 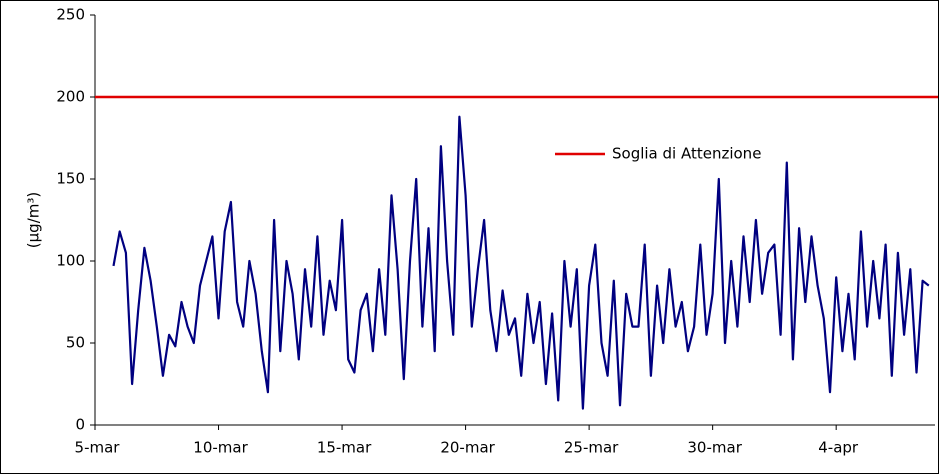 I want to click on x-tick-label: 15-mar, so click(x=344, y=448).